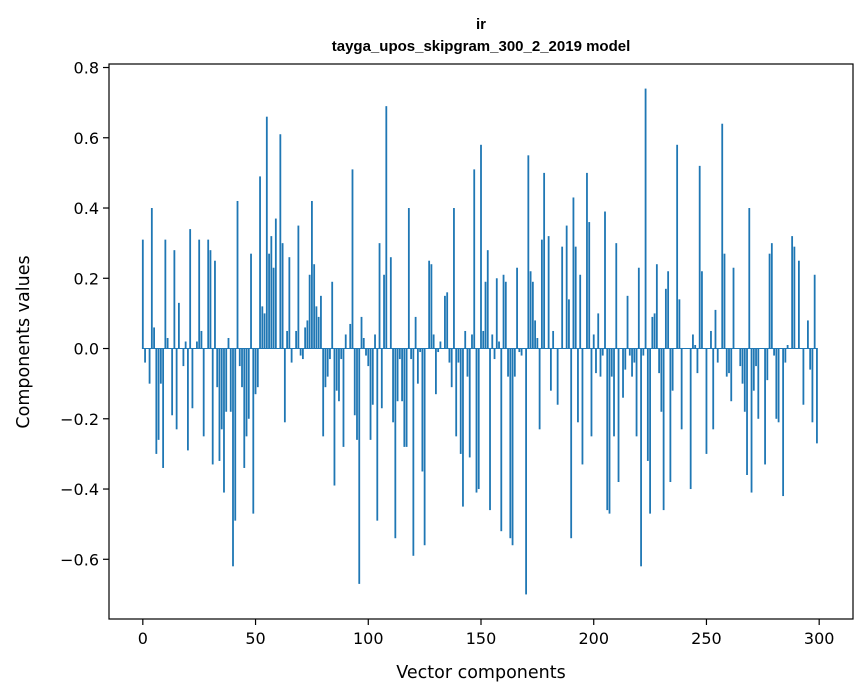 Image resolution: width=867 pixels, height=696 pixels. What do you see at coordinates (706, 638) in the screenshot?
I see `x-tick-label: 250` at bounding box center [706, 638].